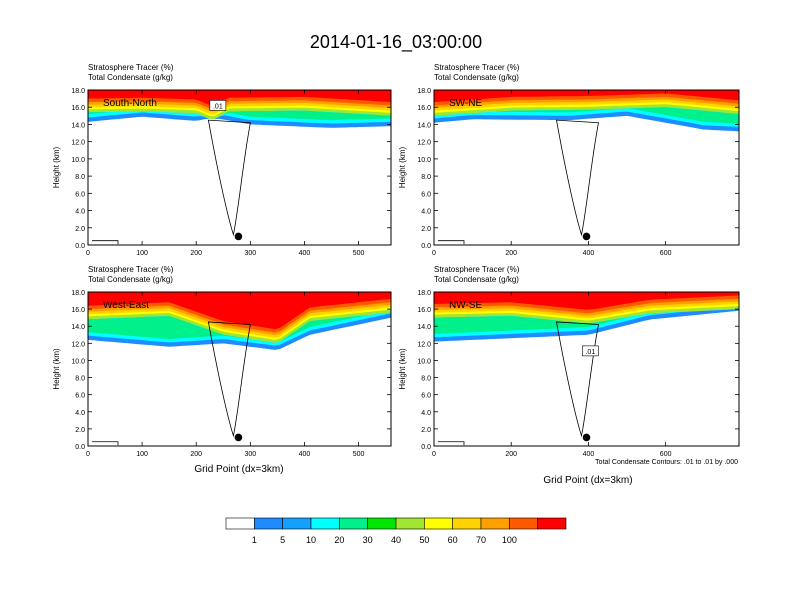 This screenshot has width=792, height=612. I want to click on colorbar-label: 60, so click(453, 540).